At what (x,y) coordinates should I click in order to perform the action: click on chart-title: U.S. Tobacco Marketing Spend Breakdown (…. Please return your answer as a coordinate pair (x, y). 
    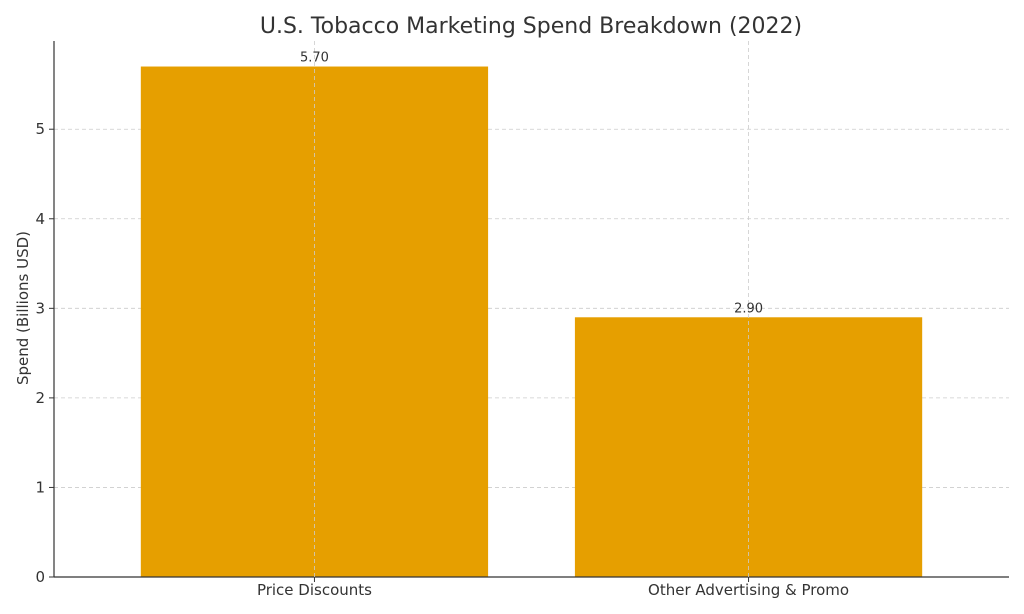
    Looking at the image, I should click on (531, 26).